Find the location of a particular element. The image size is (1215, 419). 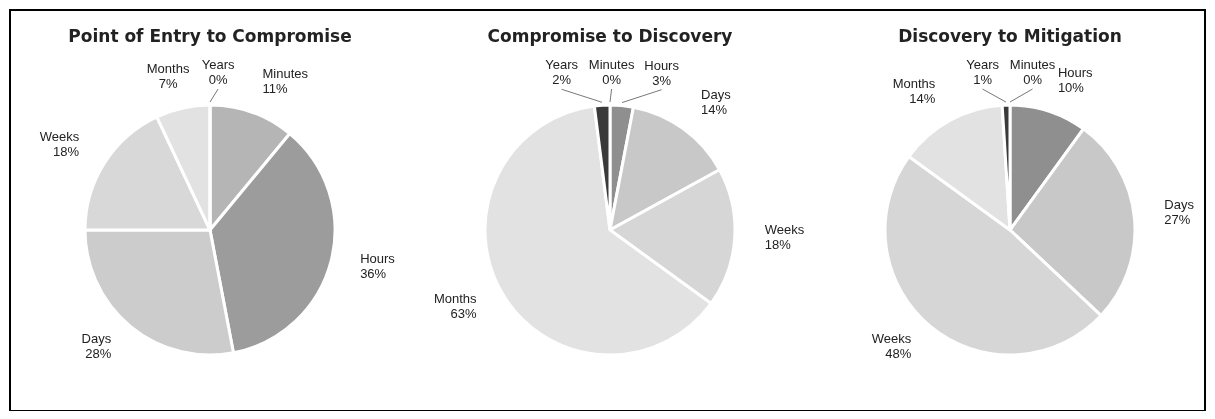

data-label: 10% is located at coordinates (1071, 87).